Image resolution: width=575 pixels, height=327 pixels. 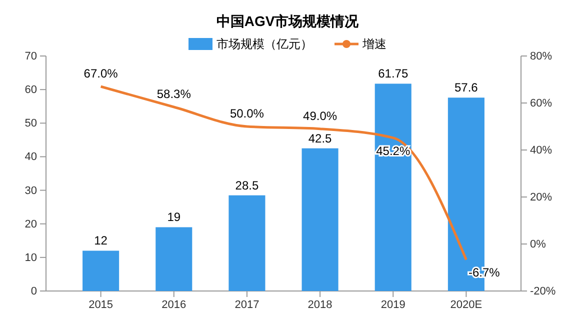 I want to click on x-tick-label: 2020E, so click(x=466, y=304).